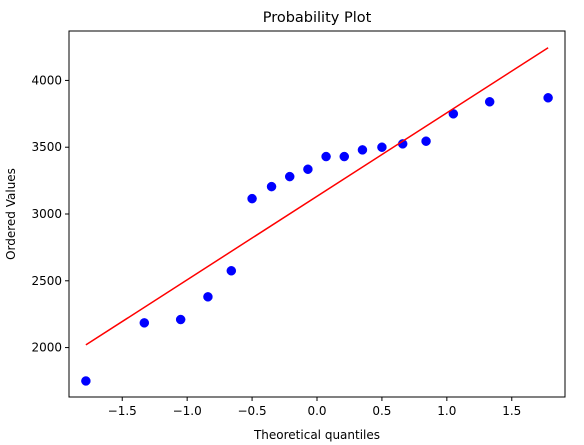 The height and width of the screenshot is (445, 584). I want to click on y-tick-label: 2000, so click(46, 348).